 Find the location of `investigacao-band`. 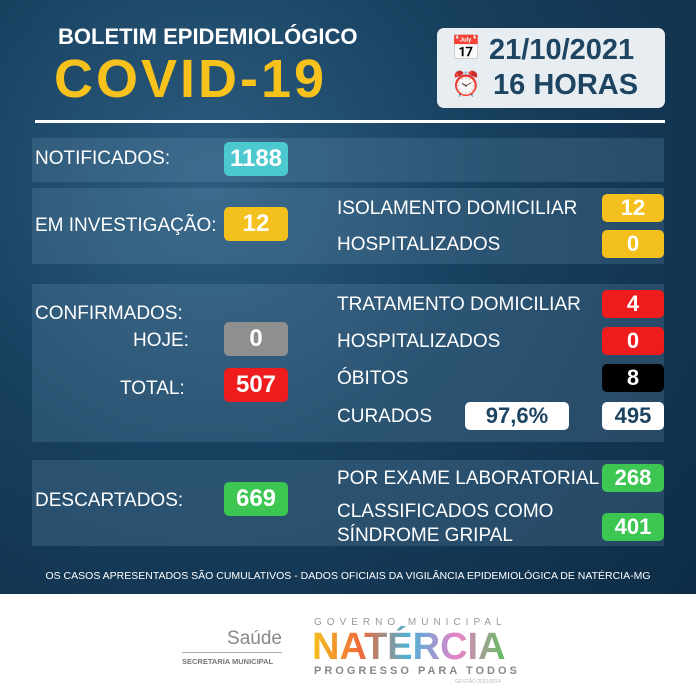

investigacao-band is located at coordinates (348, 226).